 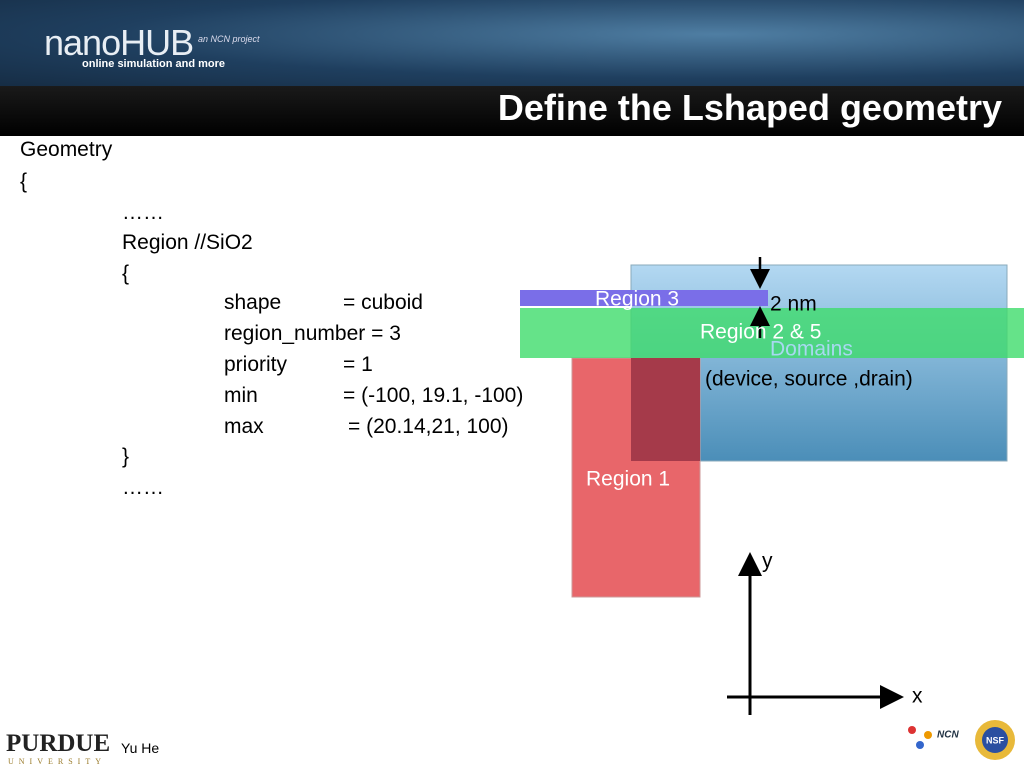 I want to click on slide-title: Define the Lshaped geometry, so click(x=749, y=107).